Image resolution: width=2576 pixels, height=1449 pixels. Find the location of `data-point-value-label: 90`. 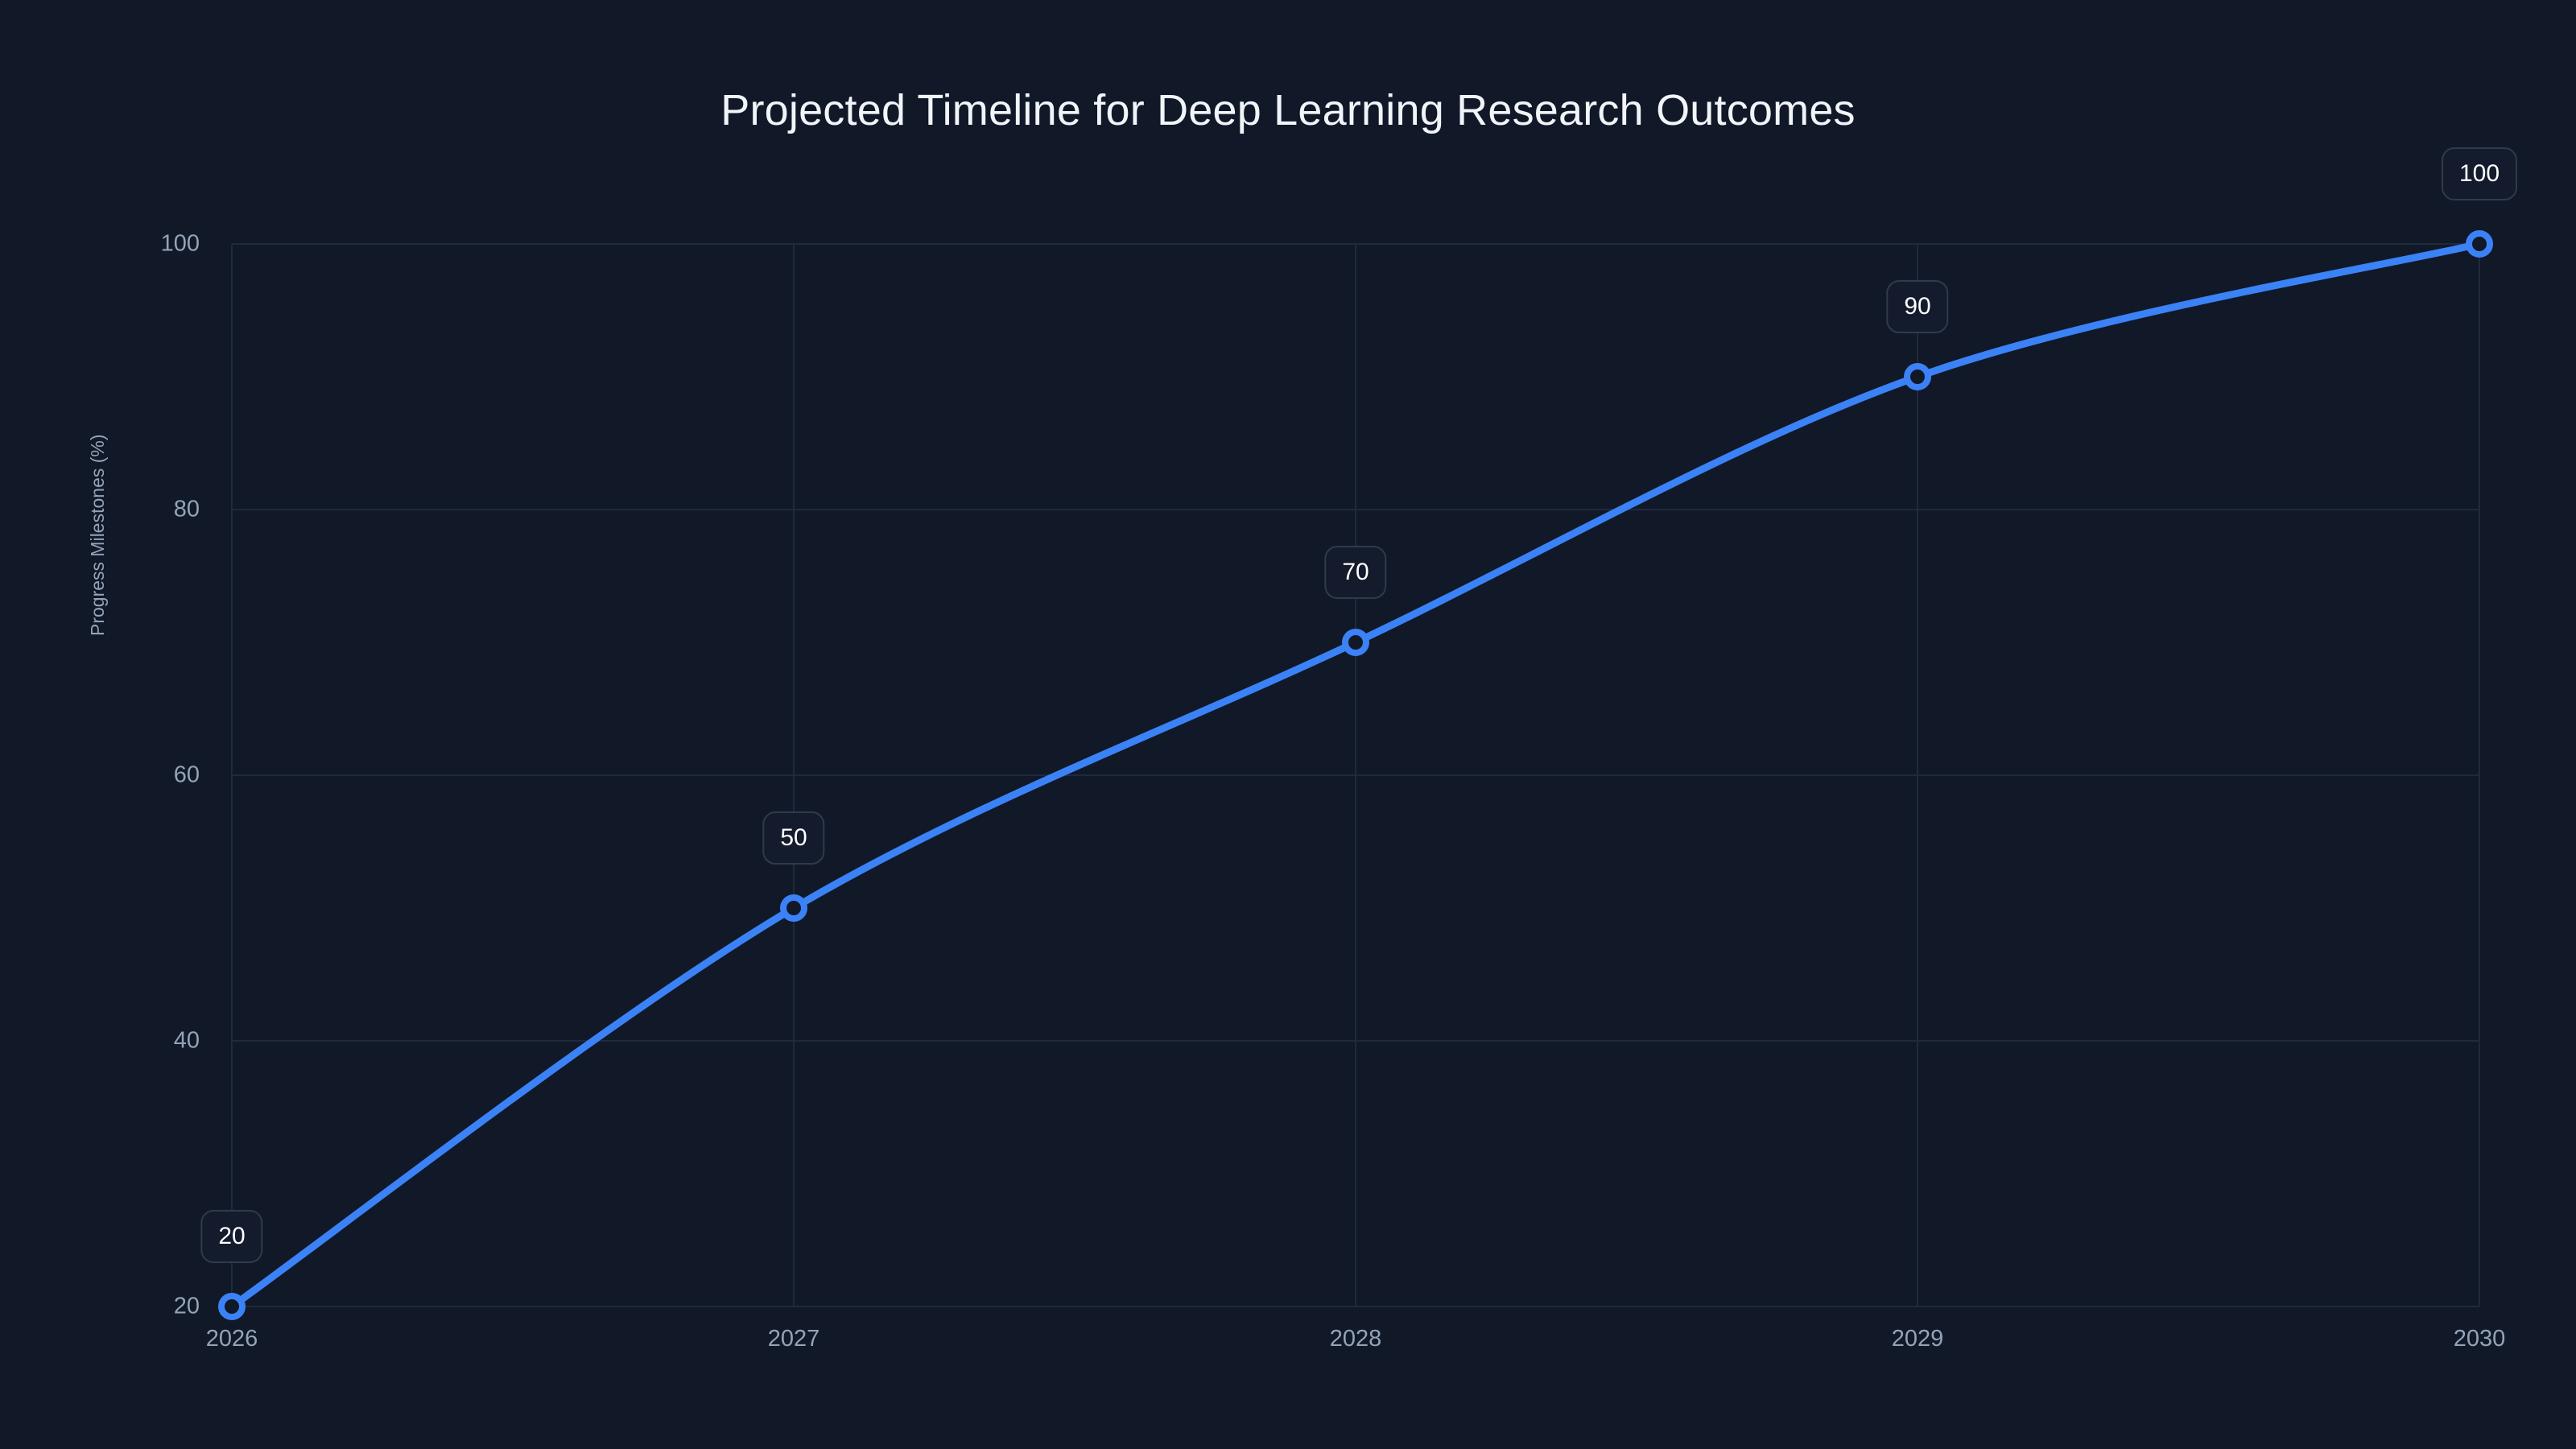

data-point-value-label: 90 is located at coordinates (1917, 306).